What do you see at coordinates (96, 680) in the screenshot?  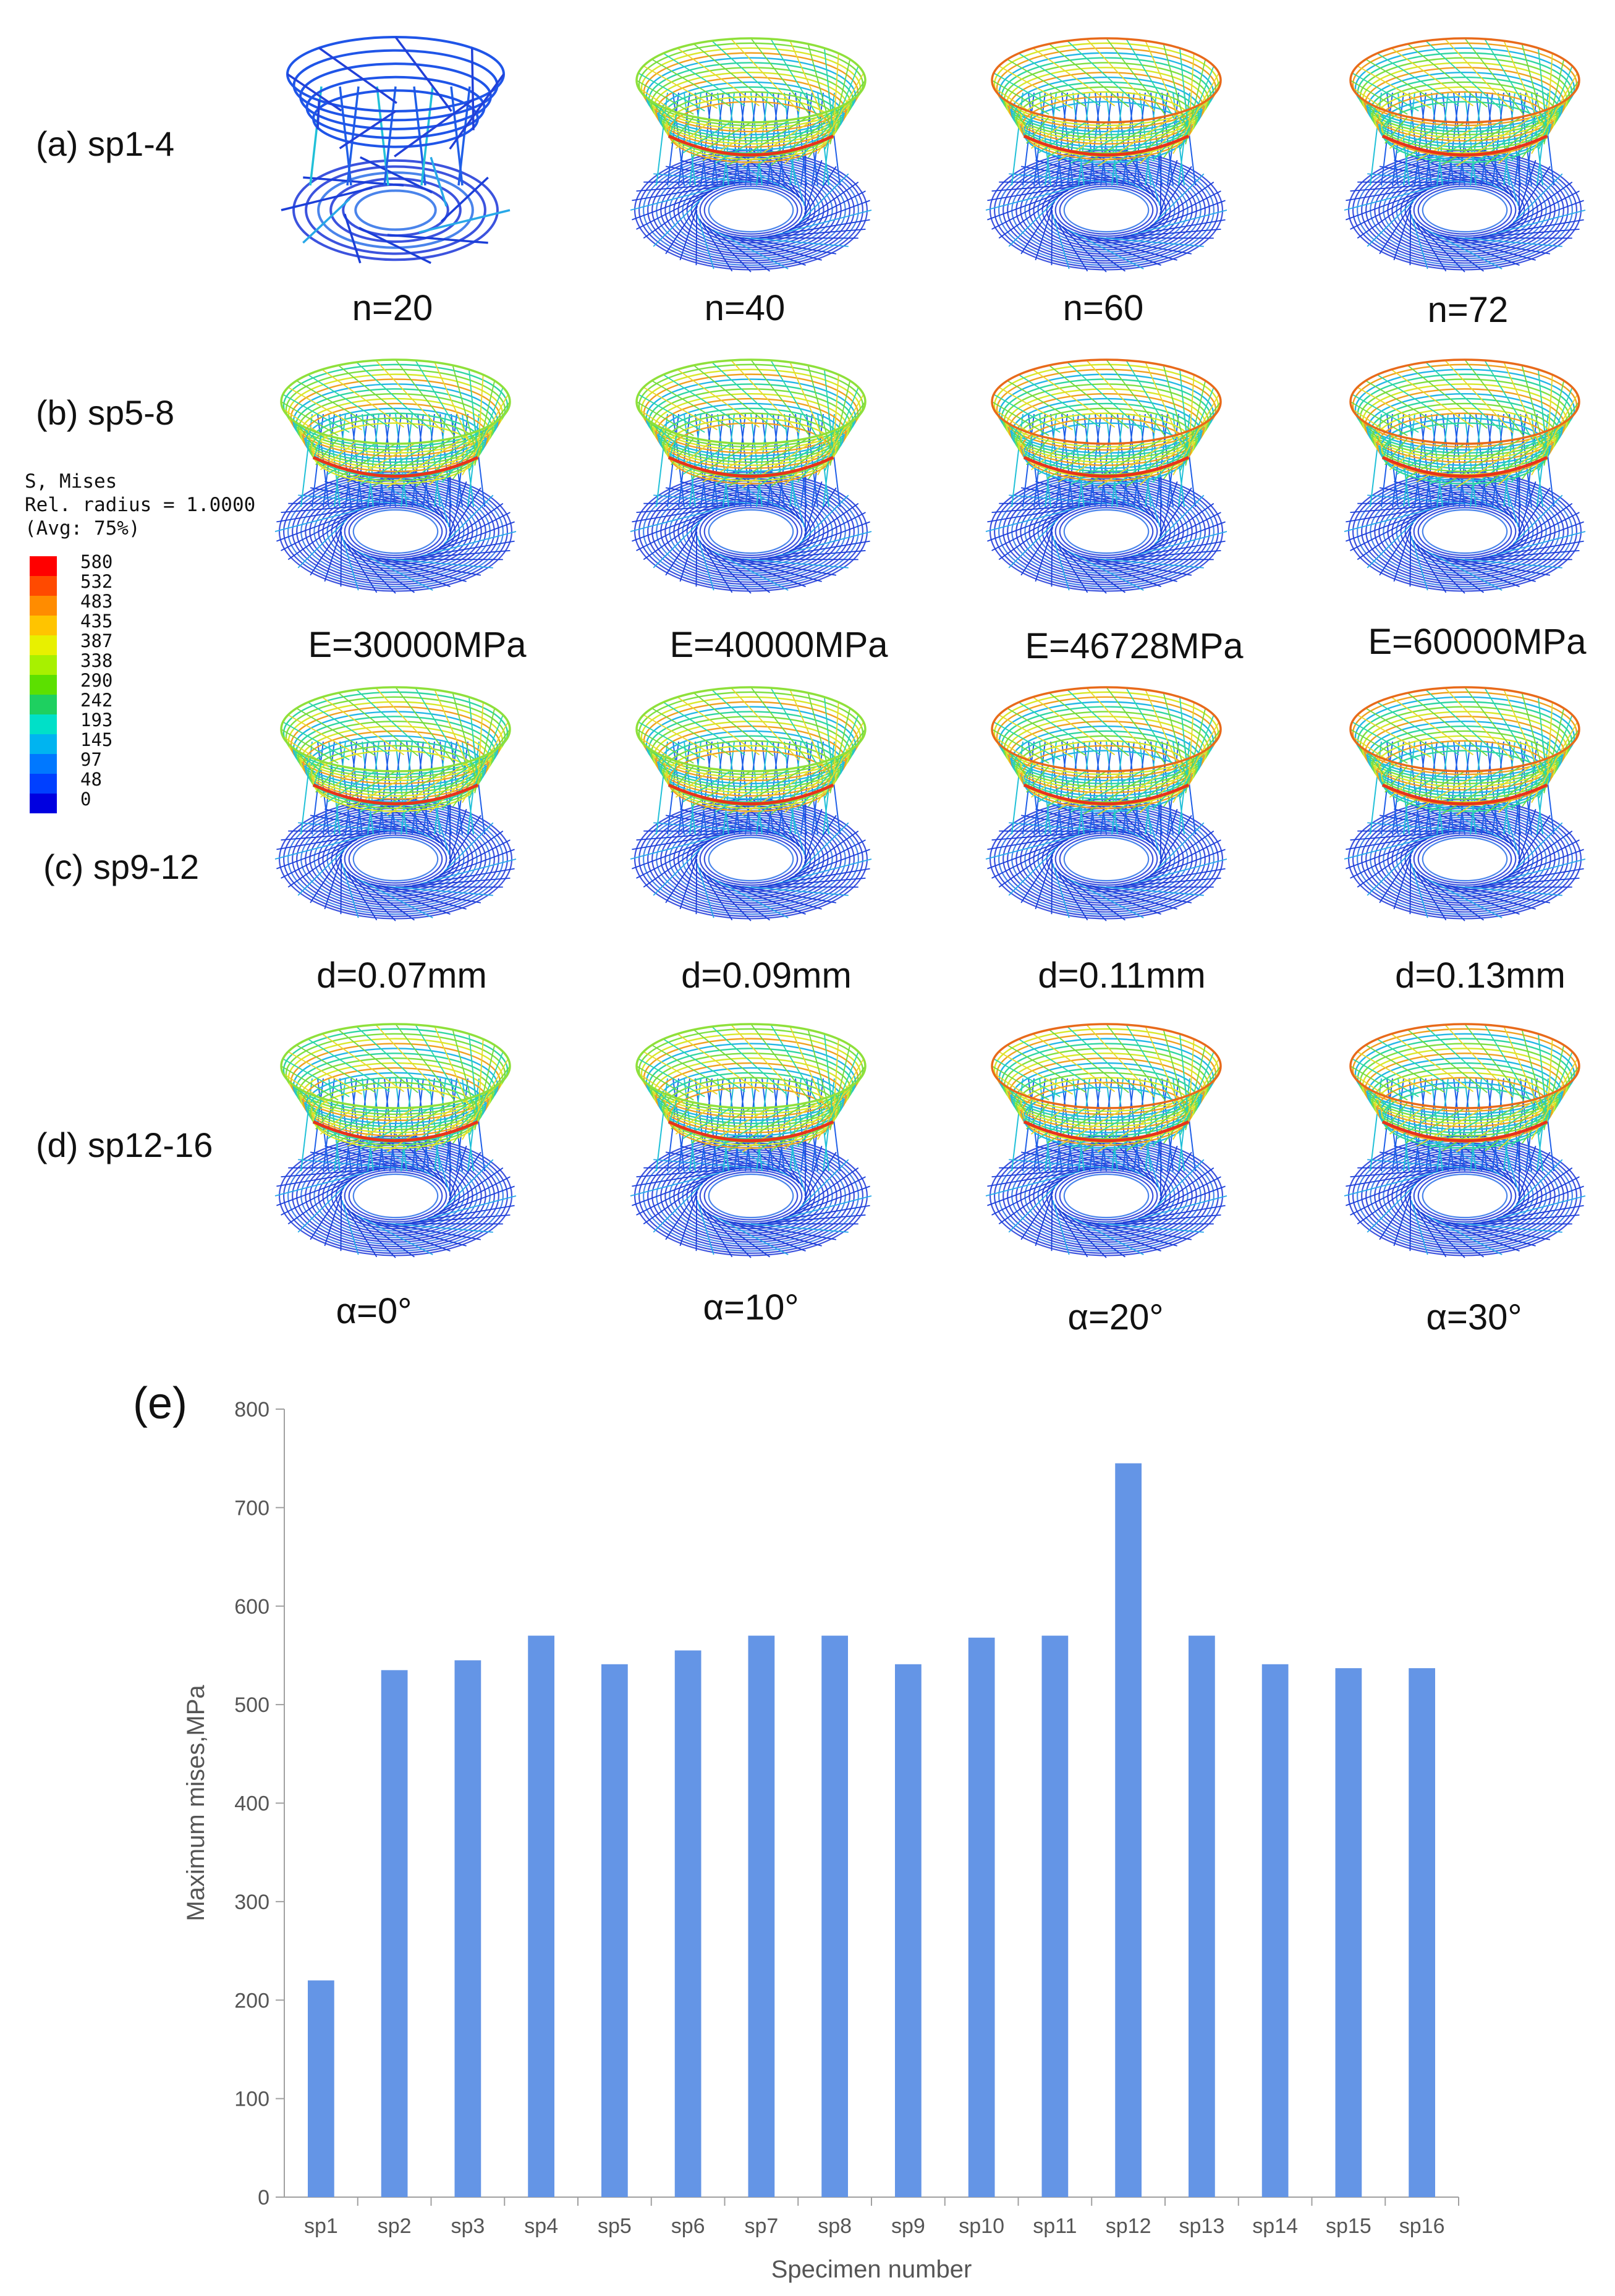 I see `legend-value: 290` at bounding box center [96, 680].